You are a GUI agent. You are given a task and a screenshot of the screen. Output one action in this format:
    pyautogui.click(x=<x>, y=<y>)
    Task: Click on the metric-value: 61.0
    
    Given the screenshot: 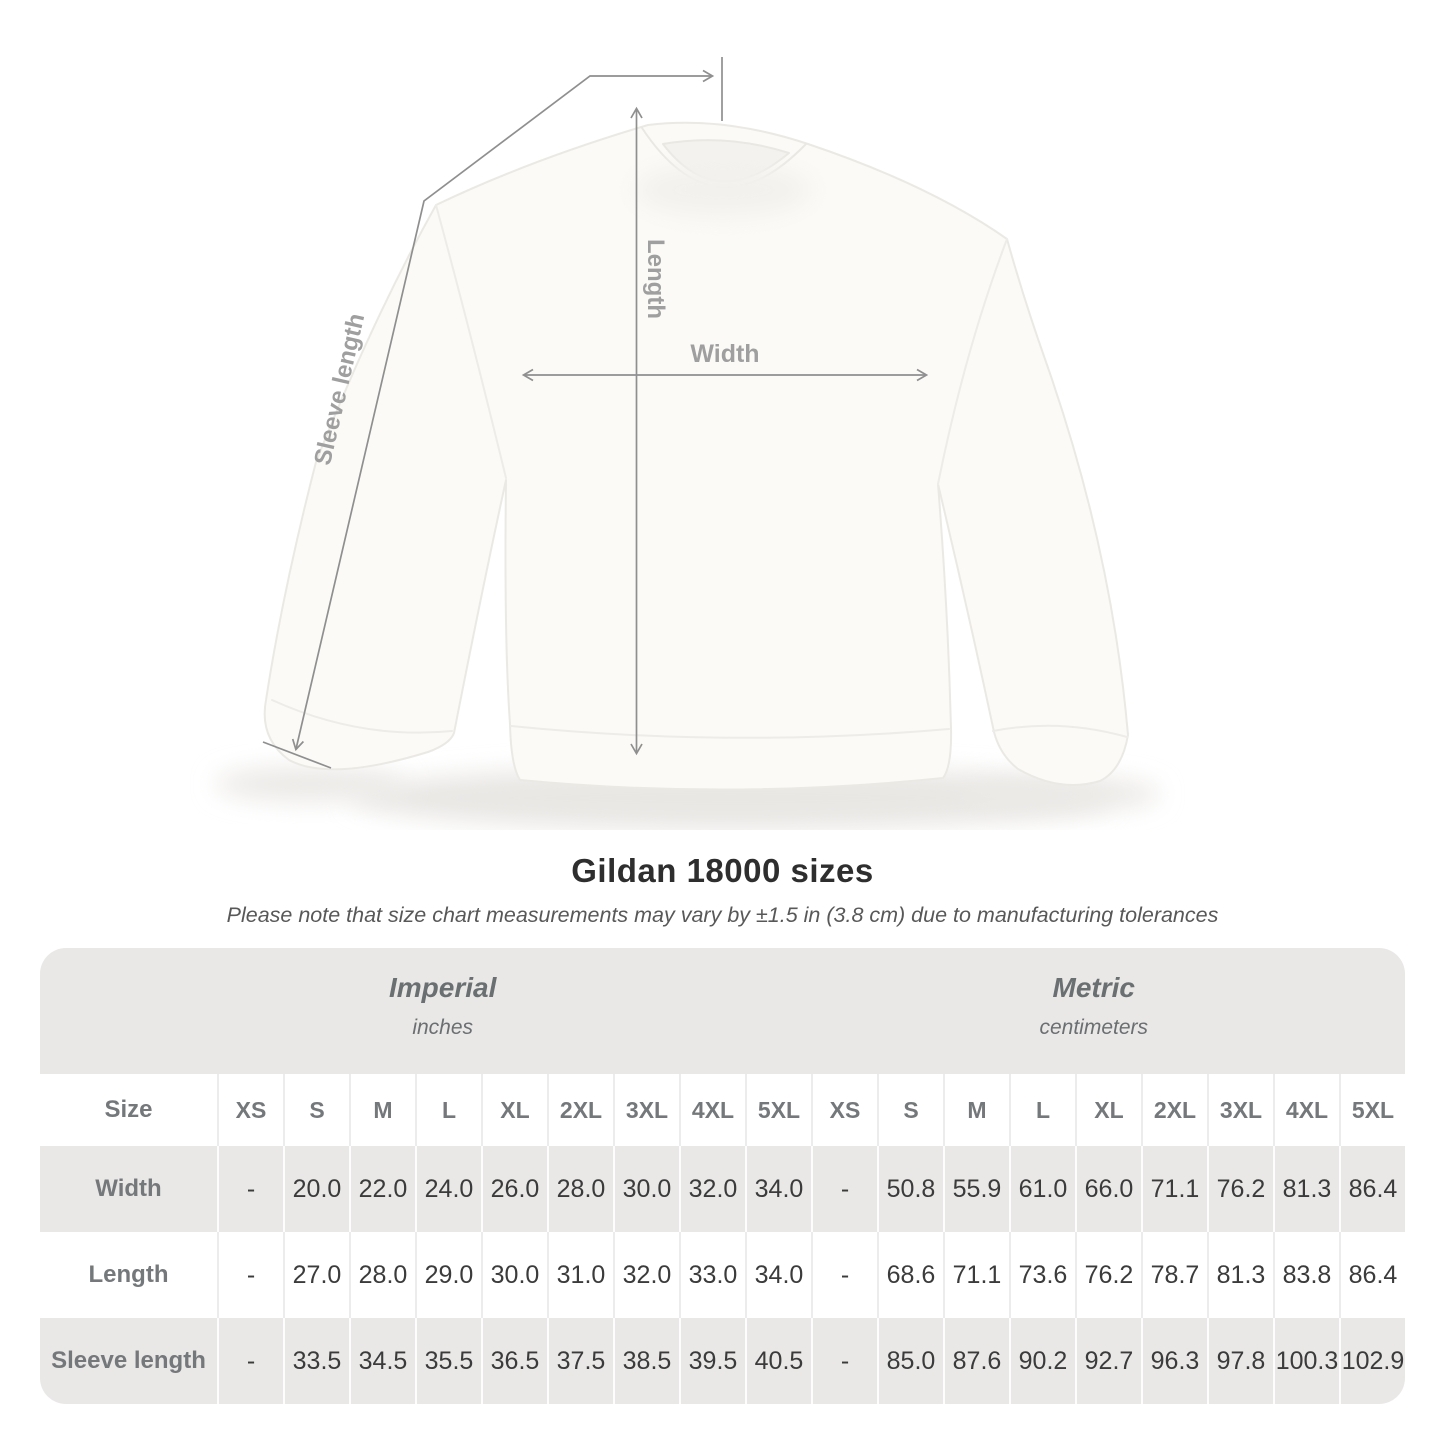 What is the action you would take?
    pyautogui.click(x=1042, y=1189)
    